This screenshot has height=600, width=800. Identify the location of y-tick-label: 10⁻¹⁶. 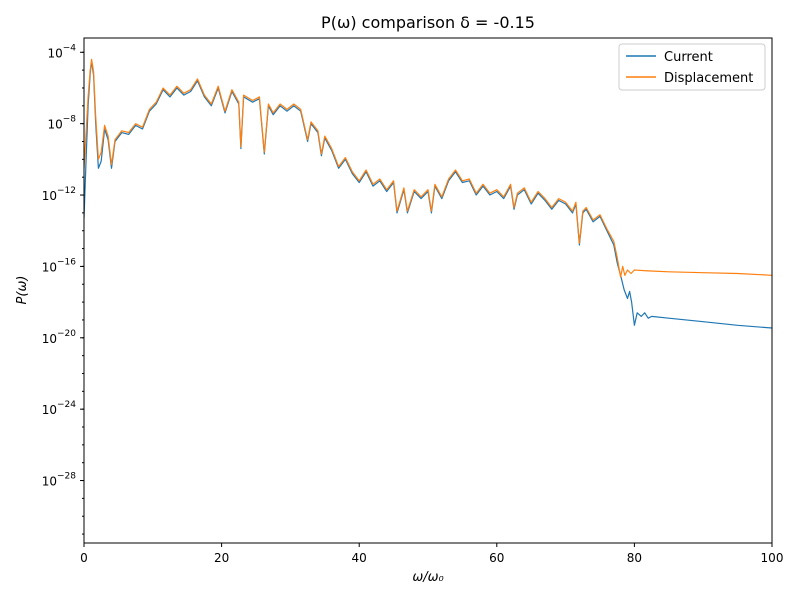
(59, 265).